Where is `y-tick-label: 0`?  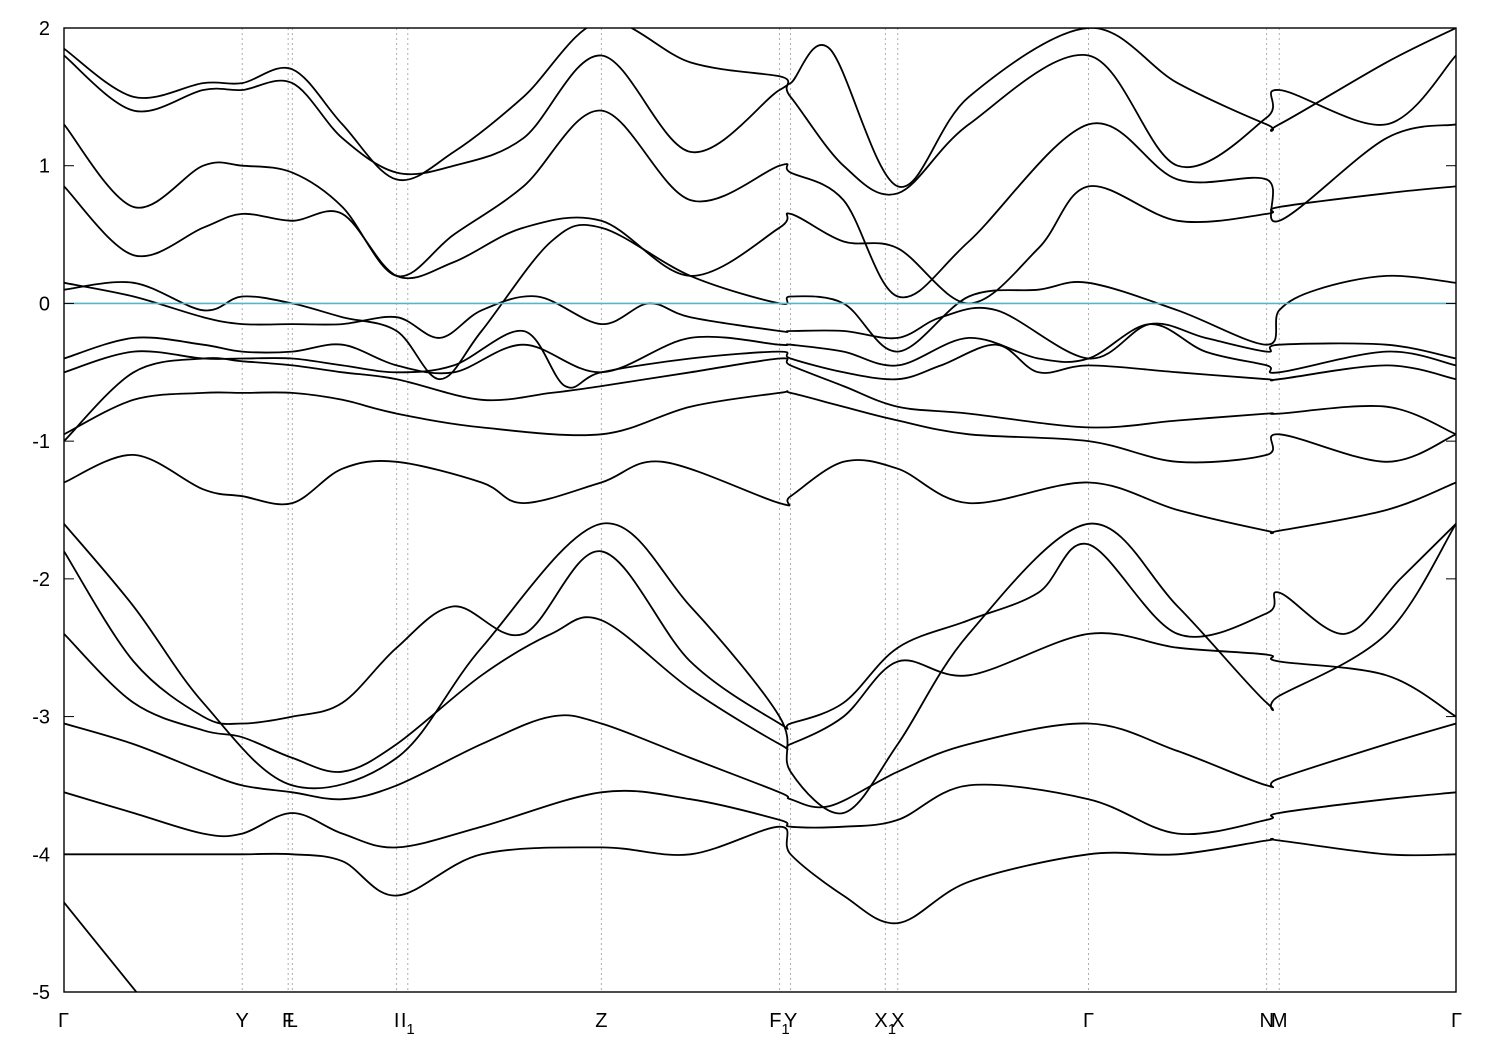
y-tick-label: 0 is located at coordinates (44, 304).